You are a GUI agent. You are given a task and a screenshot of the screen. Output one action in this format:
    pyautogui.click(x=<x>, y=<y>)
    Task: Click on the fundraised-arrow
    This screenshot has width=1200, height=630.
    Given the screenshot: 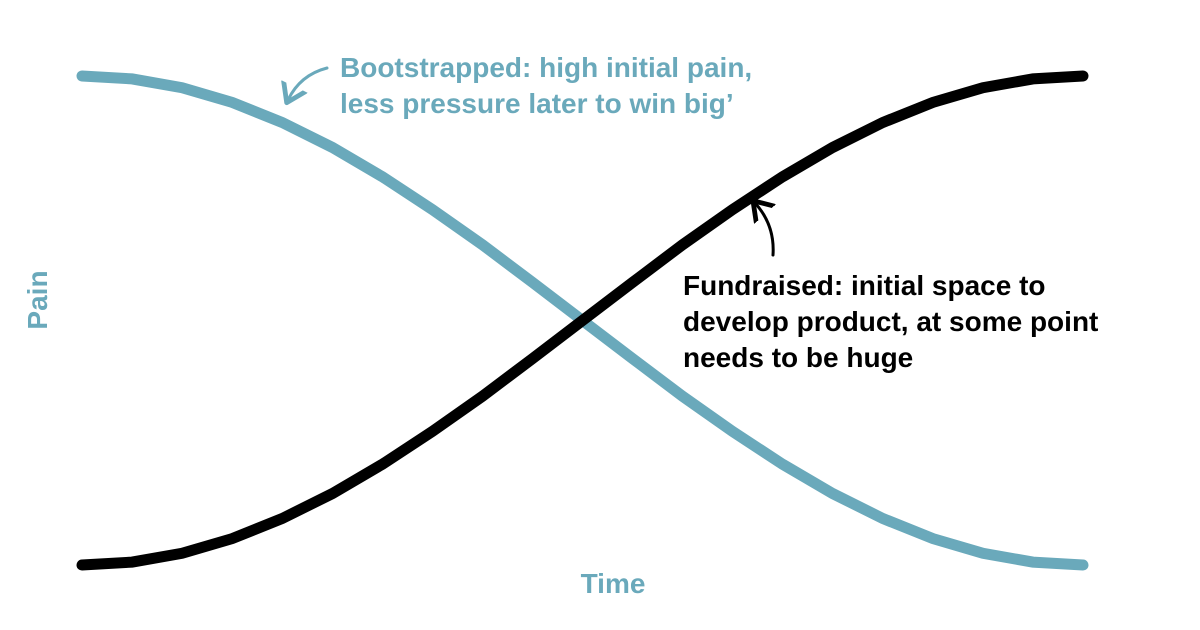 What is the action you would take?
    pyautogui.click(x=764, y=230)
    